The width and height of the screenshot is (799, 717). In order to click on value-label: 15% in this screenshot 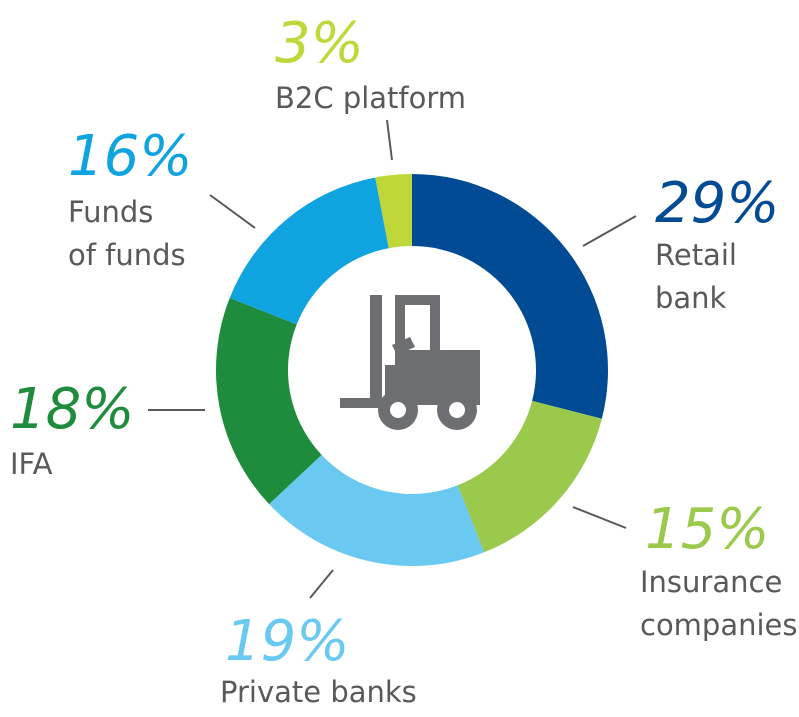, I will do `click(707, 529)`.